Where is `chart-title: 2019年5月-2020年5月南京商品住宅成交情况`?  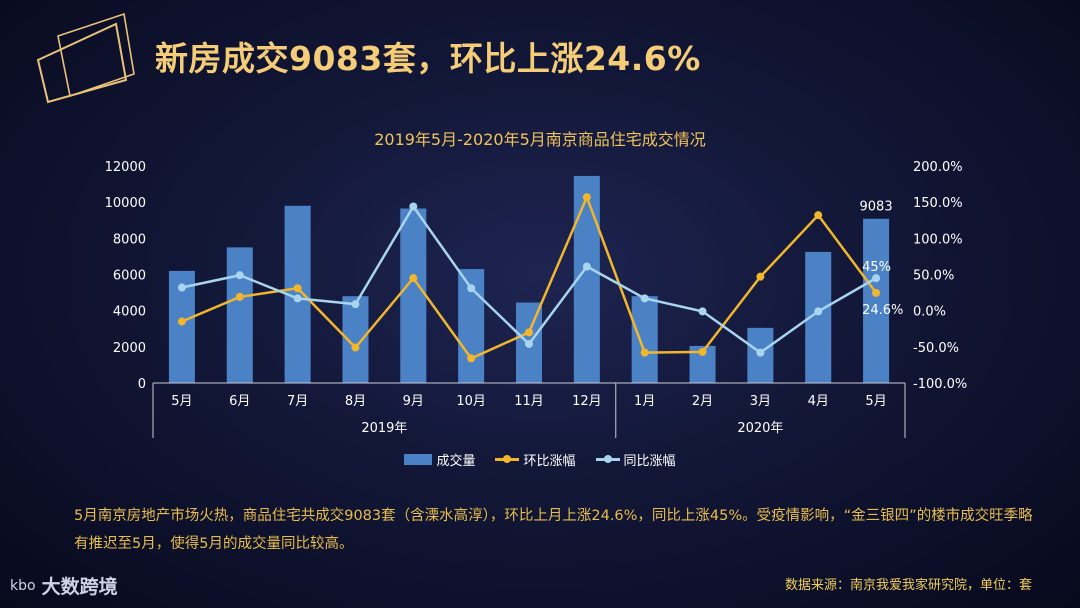
chart-title: 2019年5月-2020年5月南京商品住宅成交情况 is located at coordinates (540, 139).